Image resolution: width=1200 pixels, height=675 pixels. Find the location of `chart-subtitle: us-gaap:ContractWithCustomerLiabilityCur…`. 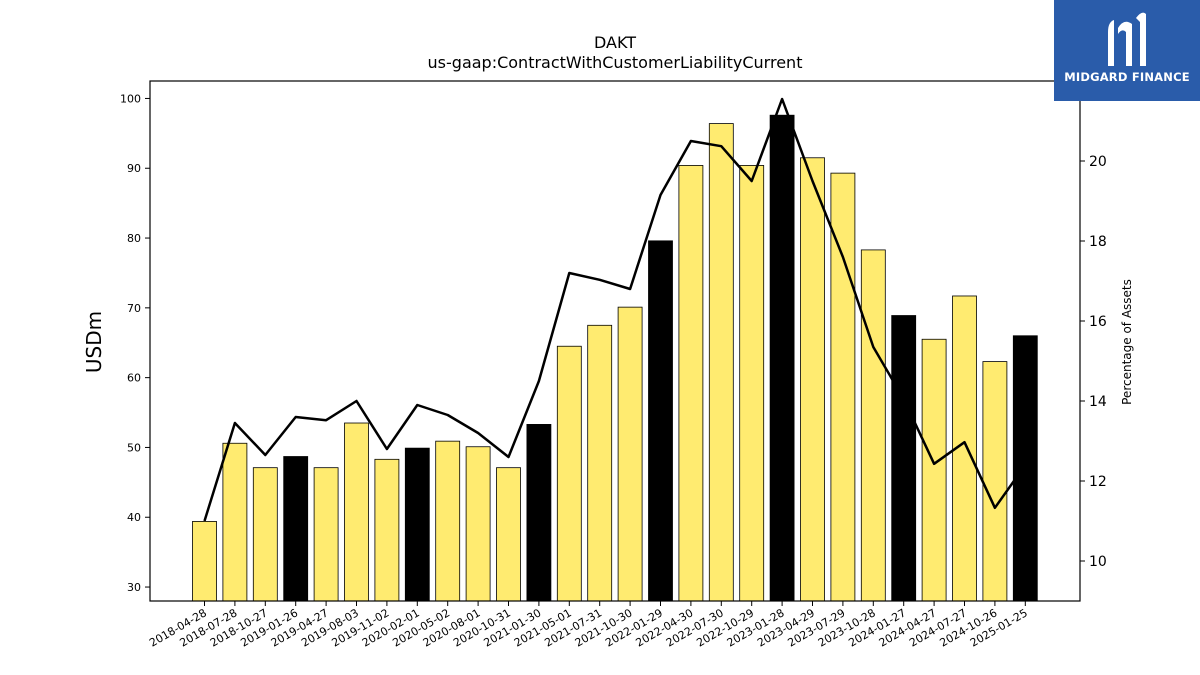

chart-subtitle: us-gaap:ContractWithCustomerLiabilityCur… is located at coordinates (615, 62).